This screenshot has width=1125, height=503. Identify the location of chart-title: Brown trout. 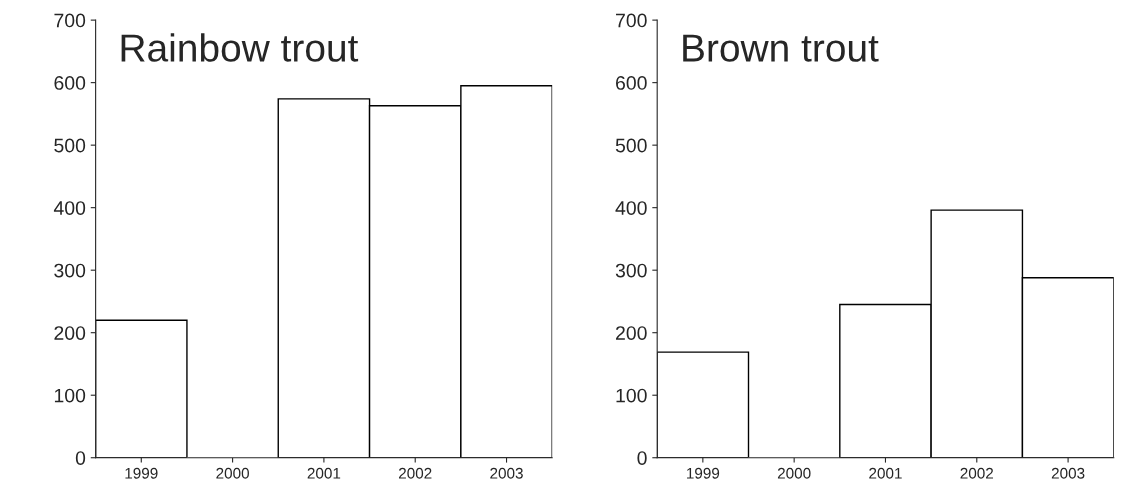
(781, 48).